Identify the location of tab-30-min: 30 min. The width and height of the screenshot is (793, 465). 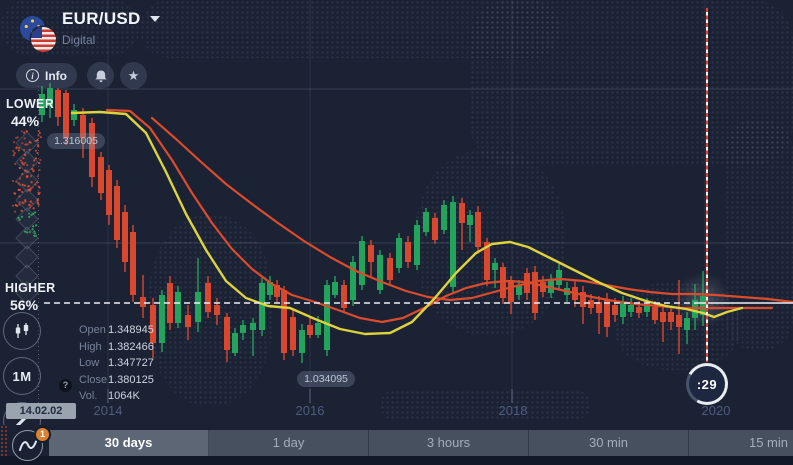
(609, 443).